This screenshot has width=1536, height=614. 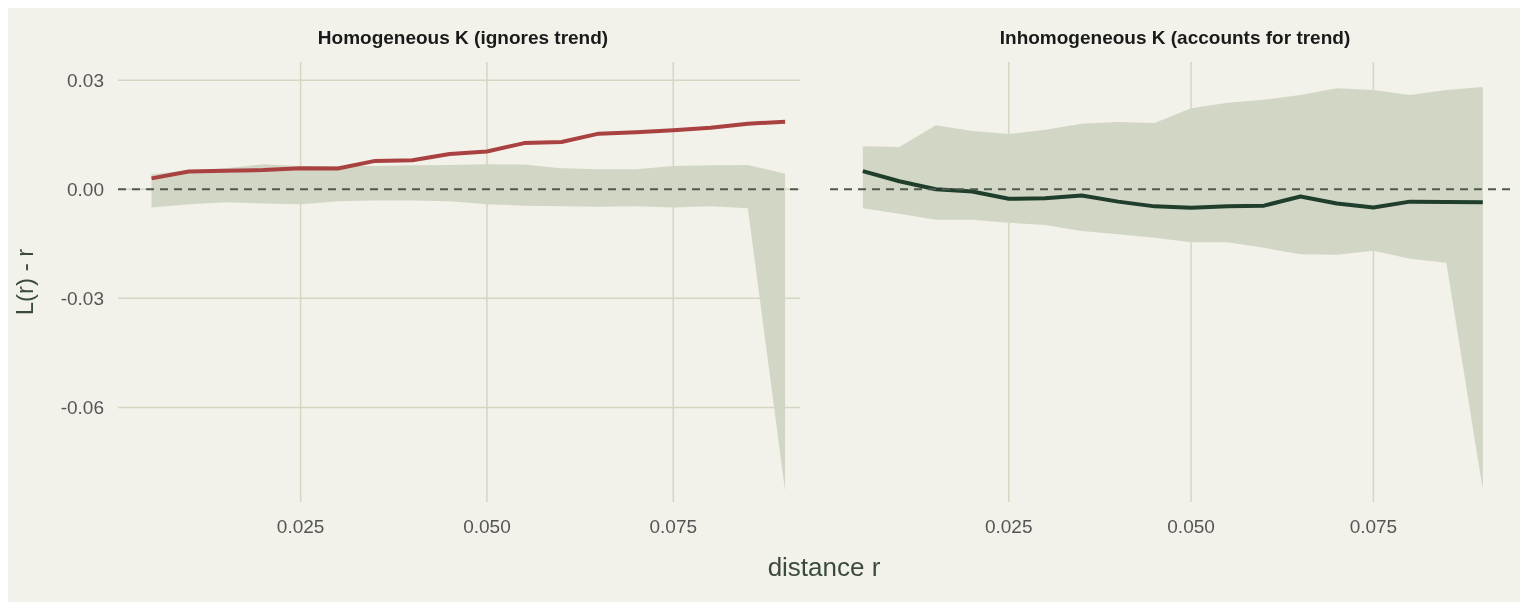 I want to click on y-tick-label: -0.03, so click(x=82, y=299).